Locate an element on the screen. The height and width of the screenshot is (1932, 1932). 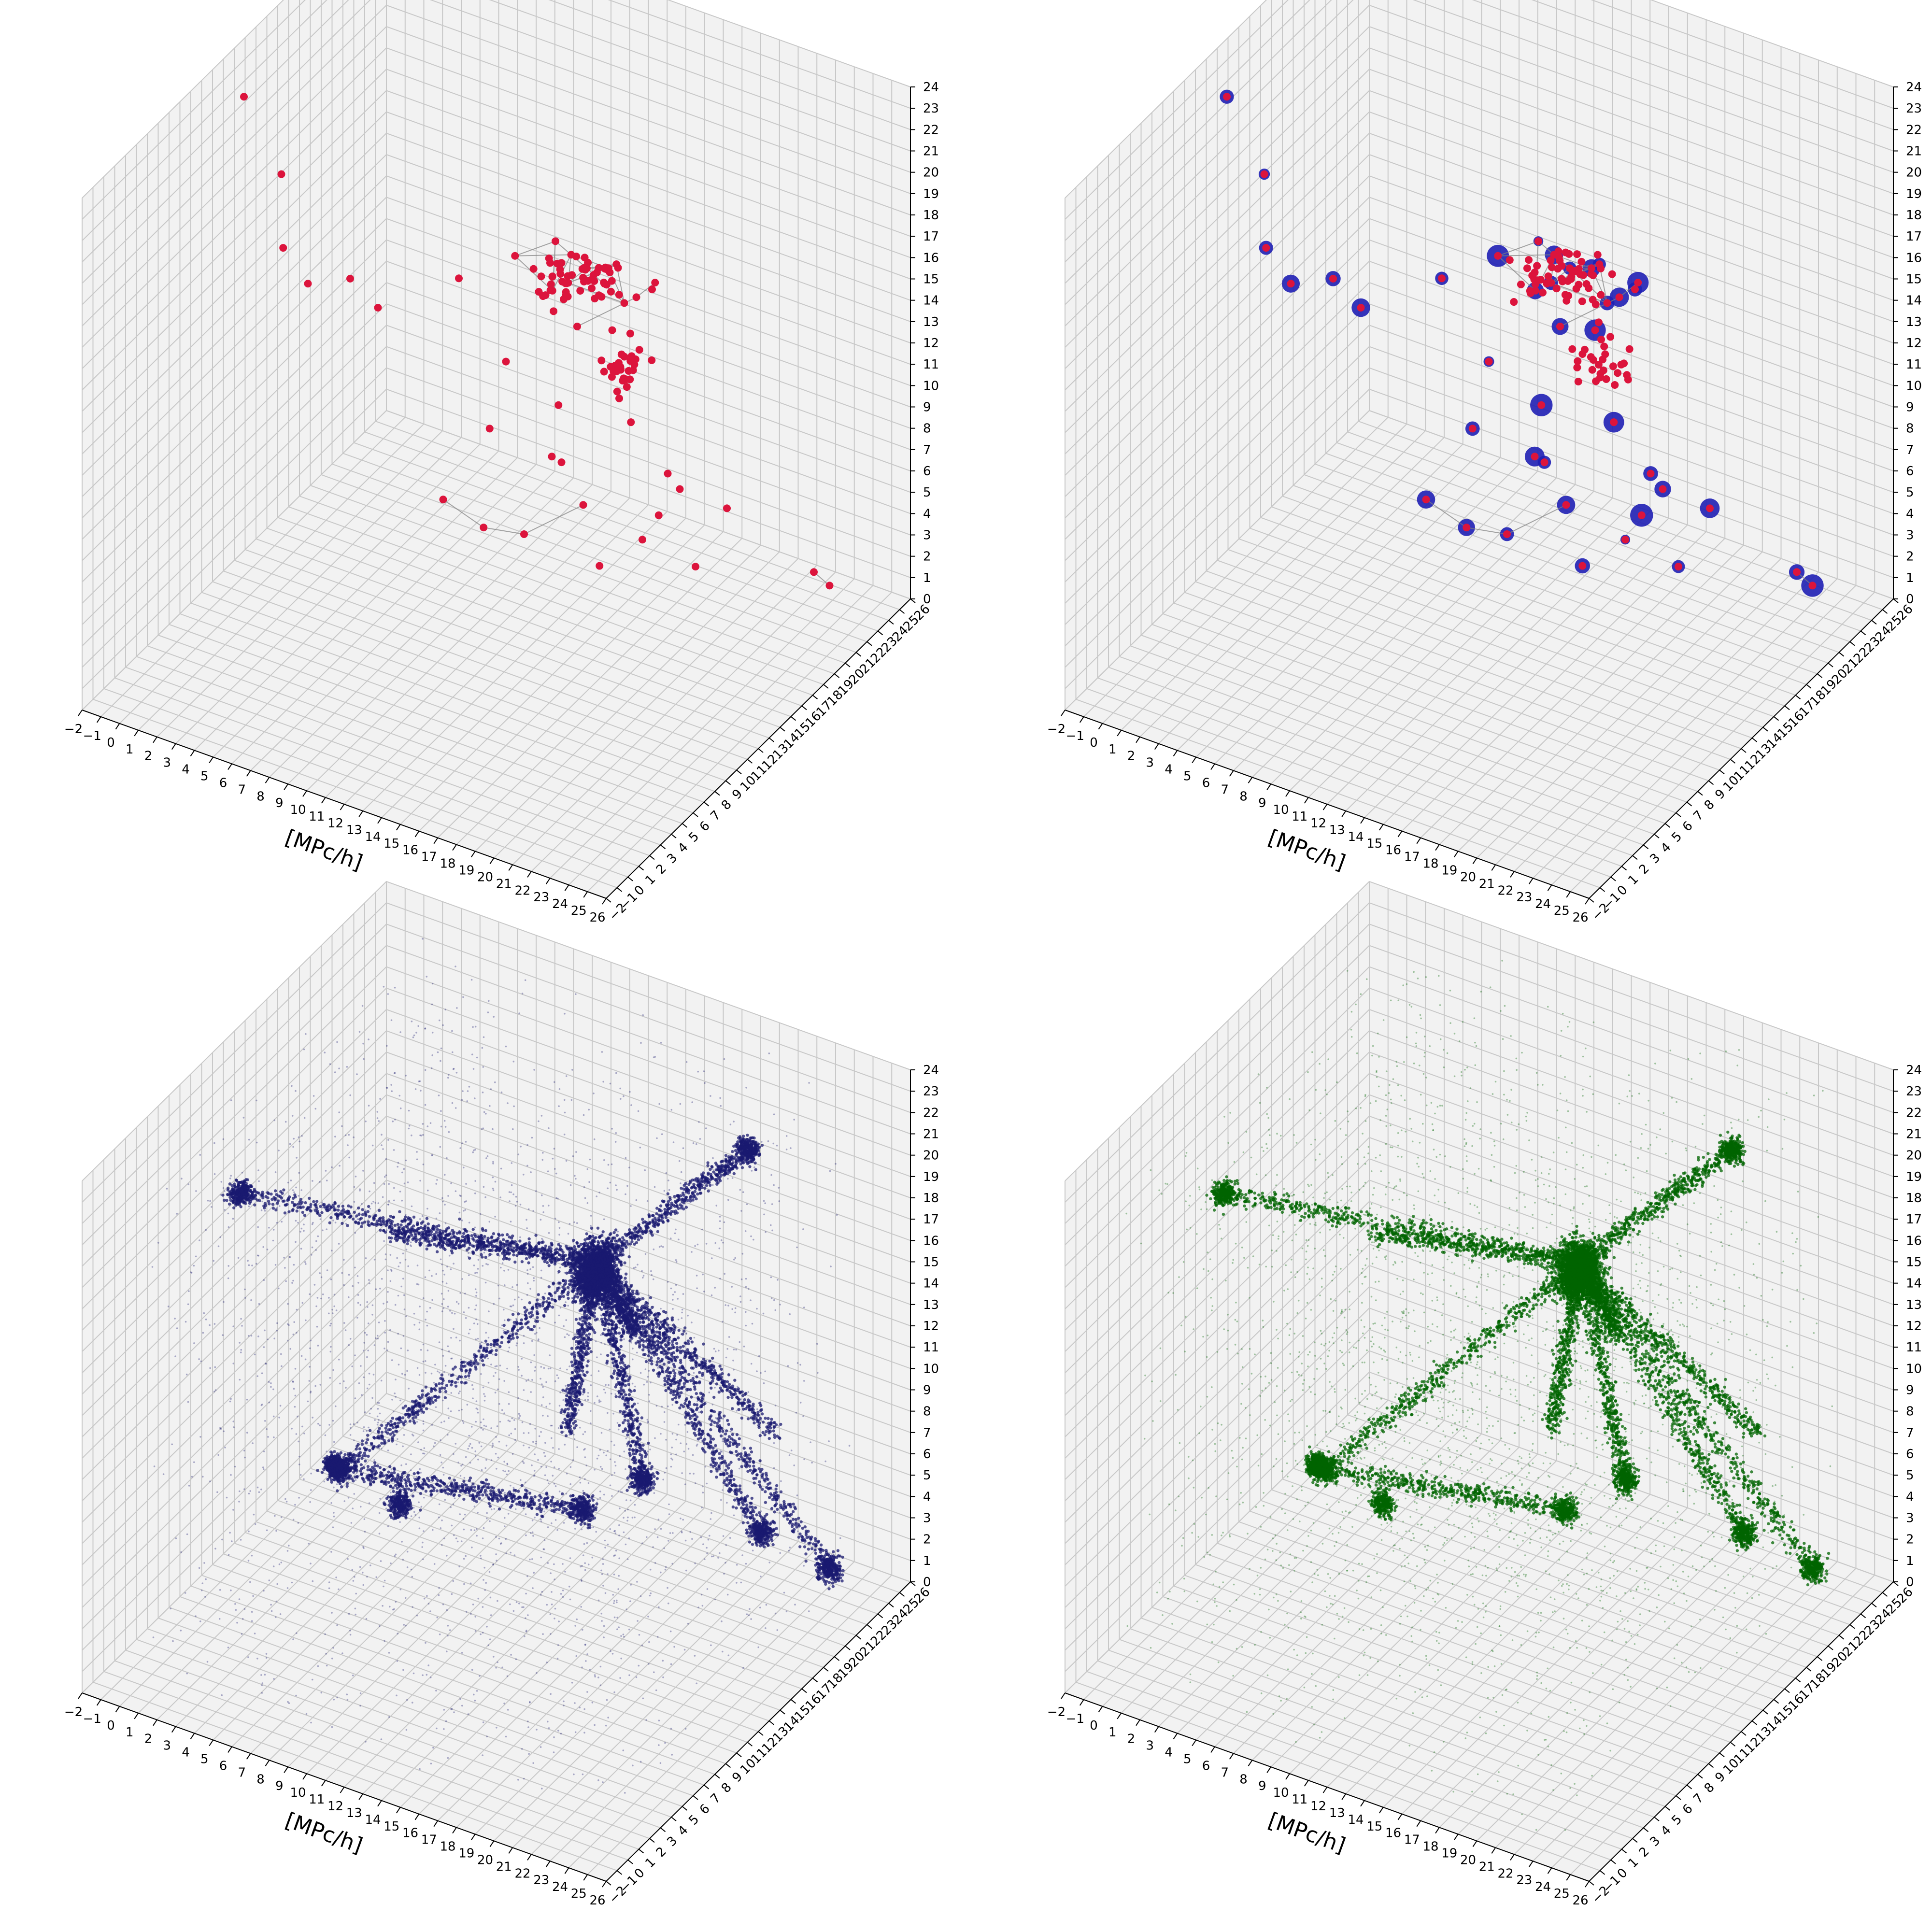
z-tick-label: 20 is located at coordinates (931, 173).